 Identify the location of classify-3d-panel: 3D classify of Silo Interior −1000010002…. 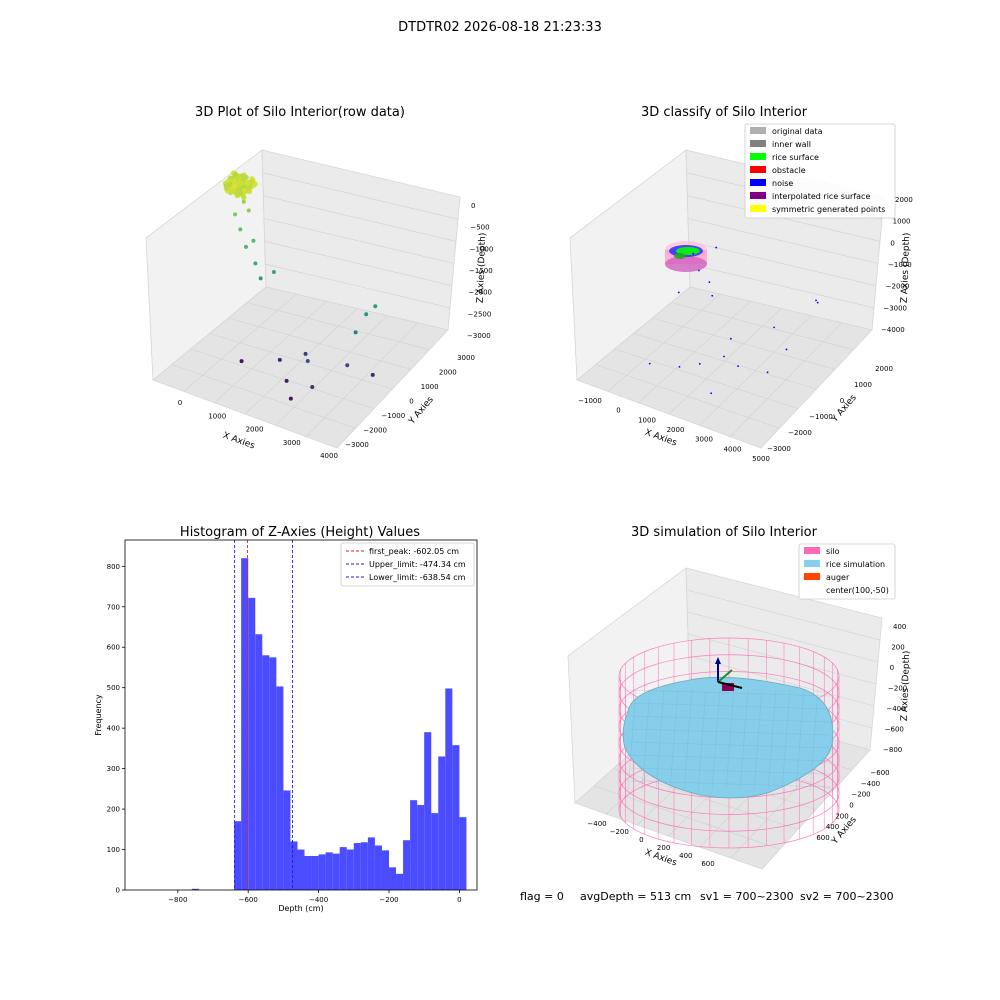
(741, 284).